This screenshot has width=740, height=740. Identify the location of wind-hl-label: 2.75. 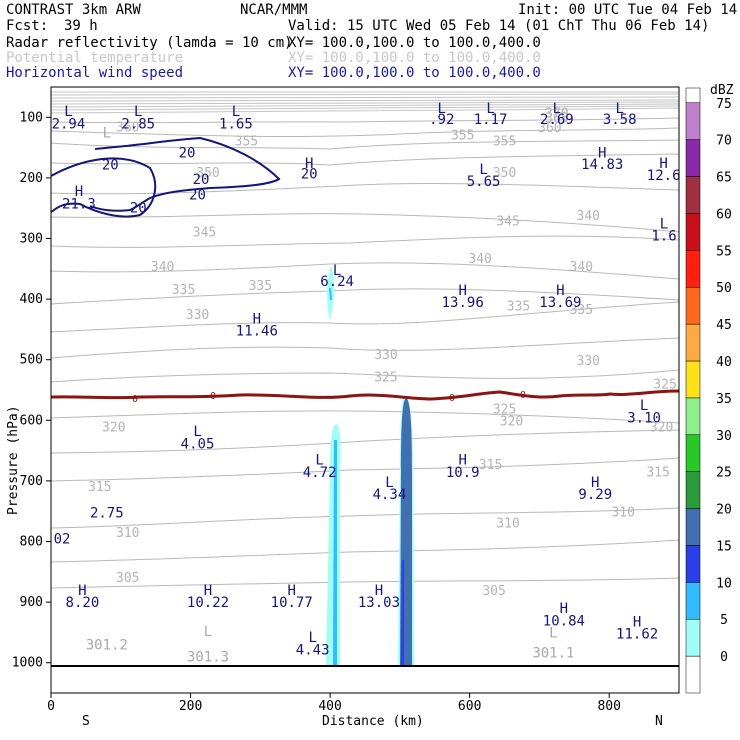
(107, 513).